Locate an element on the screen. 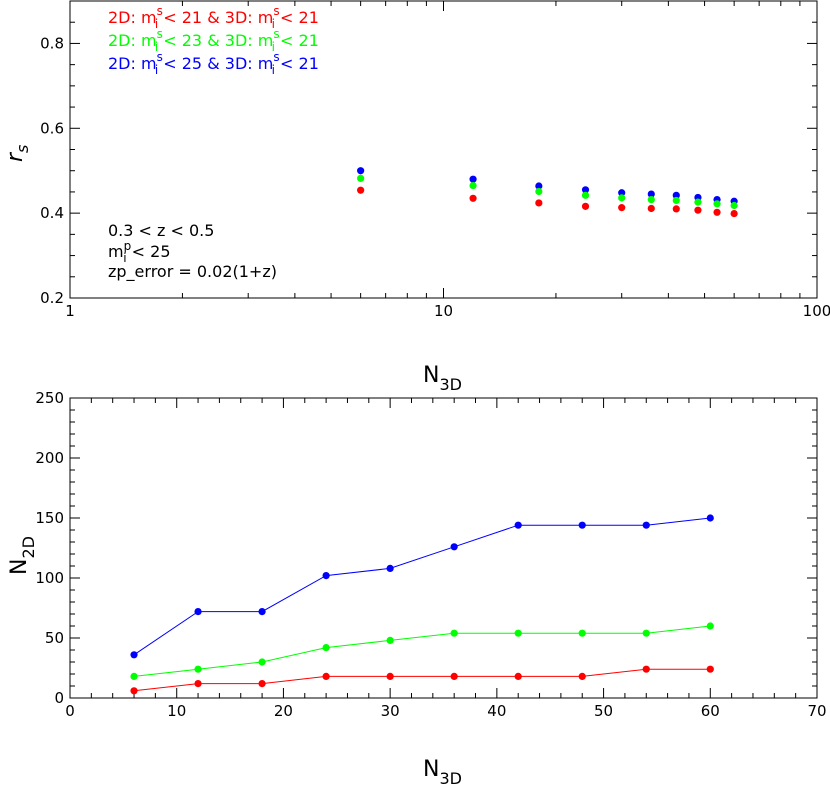 The width and height of the screenshot is (830, 788). n2d-xtick-label: 0 is located at coordinates (70, 711).